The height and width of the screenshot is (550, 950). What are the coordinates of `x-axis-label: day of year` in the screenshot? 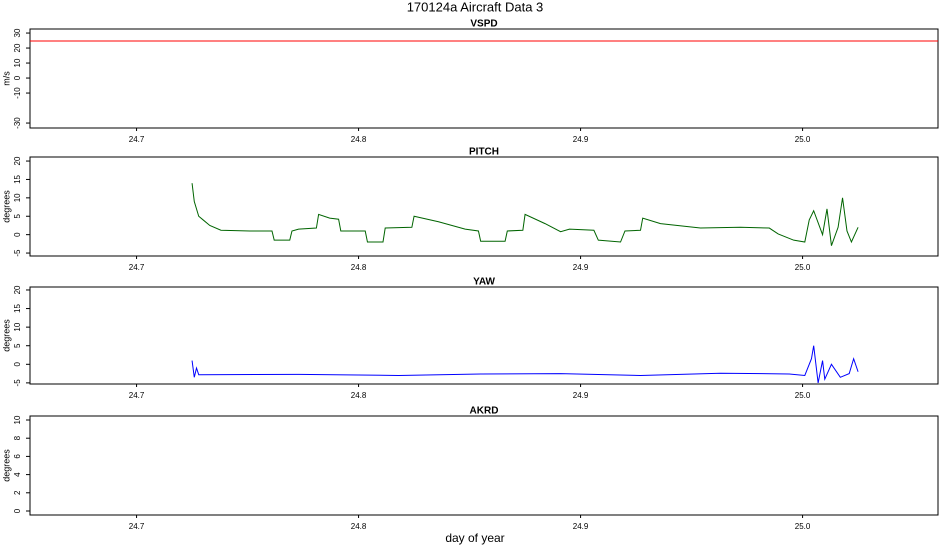 It's located at (474, 538).